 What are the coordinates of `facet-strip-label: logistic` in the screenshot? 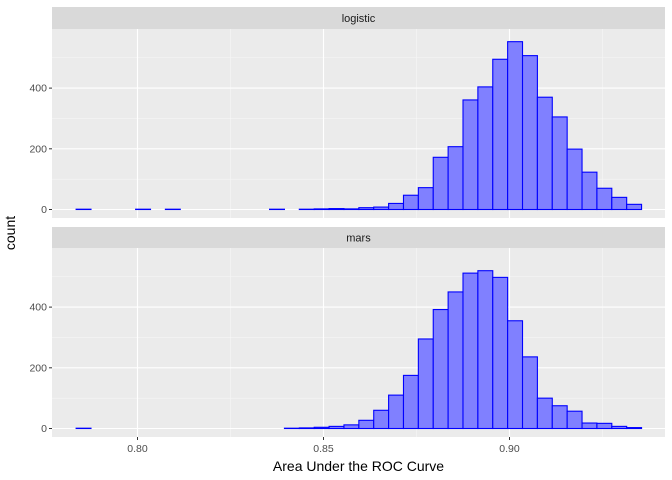 It's located at (359, 19).